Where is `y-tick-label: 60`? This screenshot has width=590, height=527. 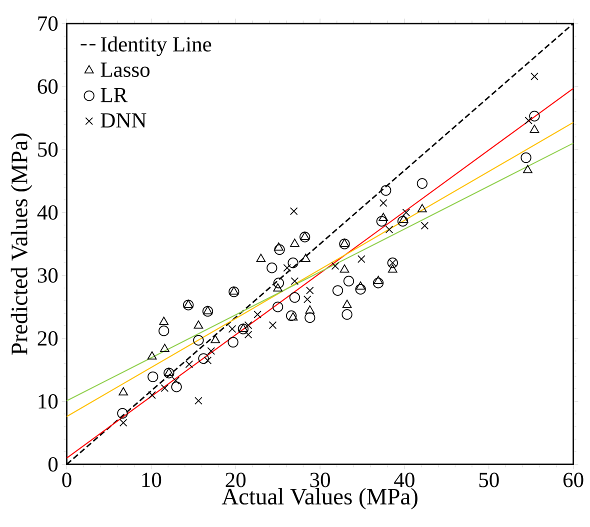
y-tick-label: 60 is located at coordinates (48, 86).